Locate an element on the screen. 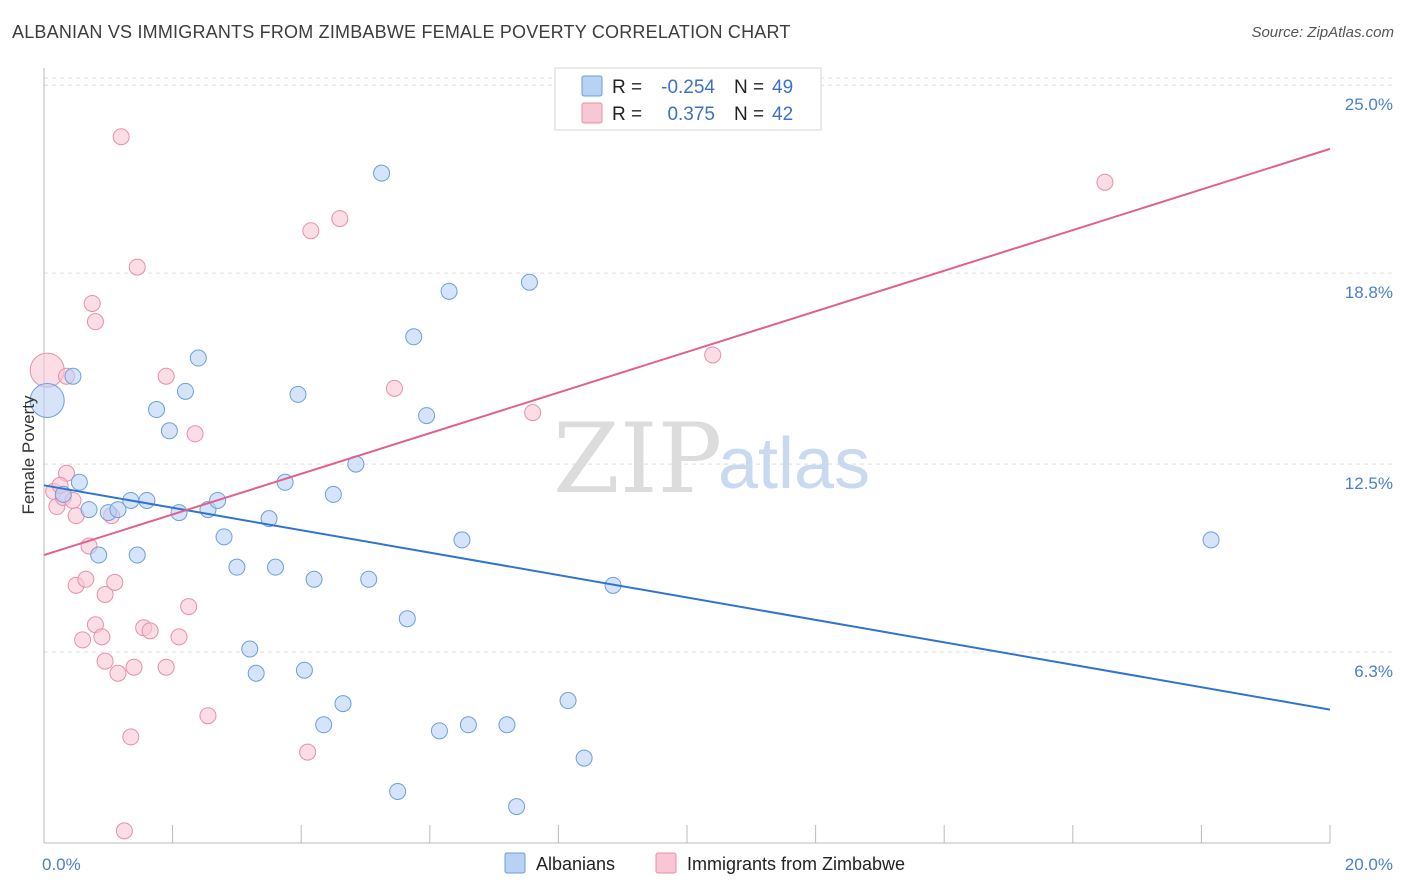  legend-swatch-zimbabwe is located at coordinates (592, 113).